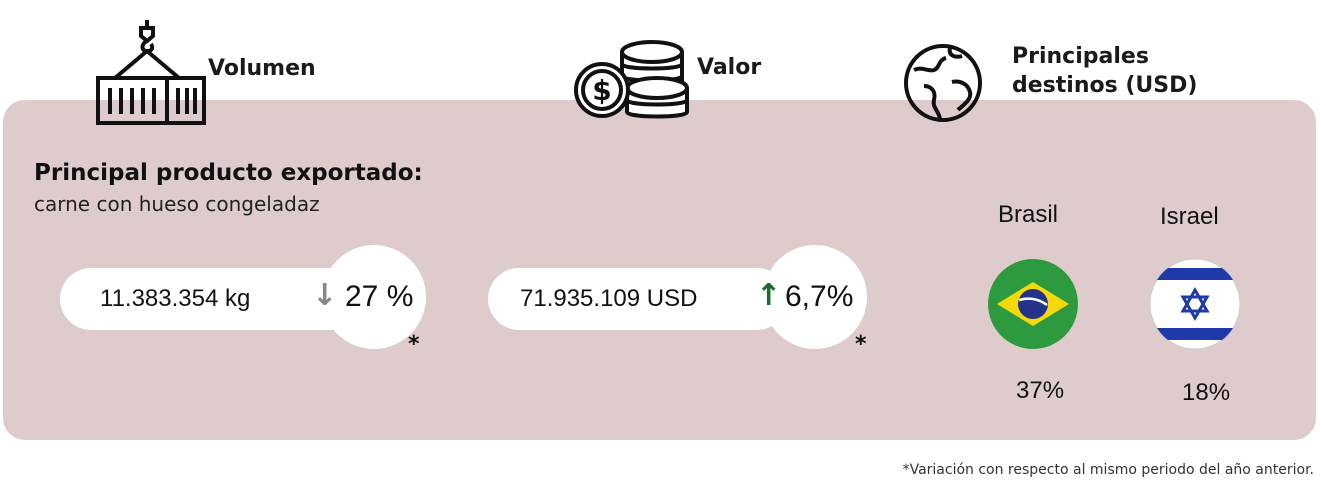  I want to click on coins-icon: $, so click(631, 79).